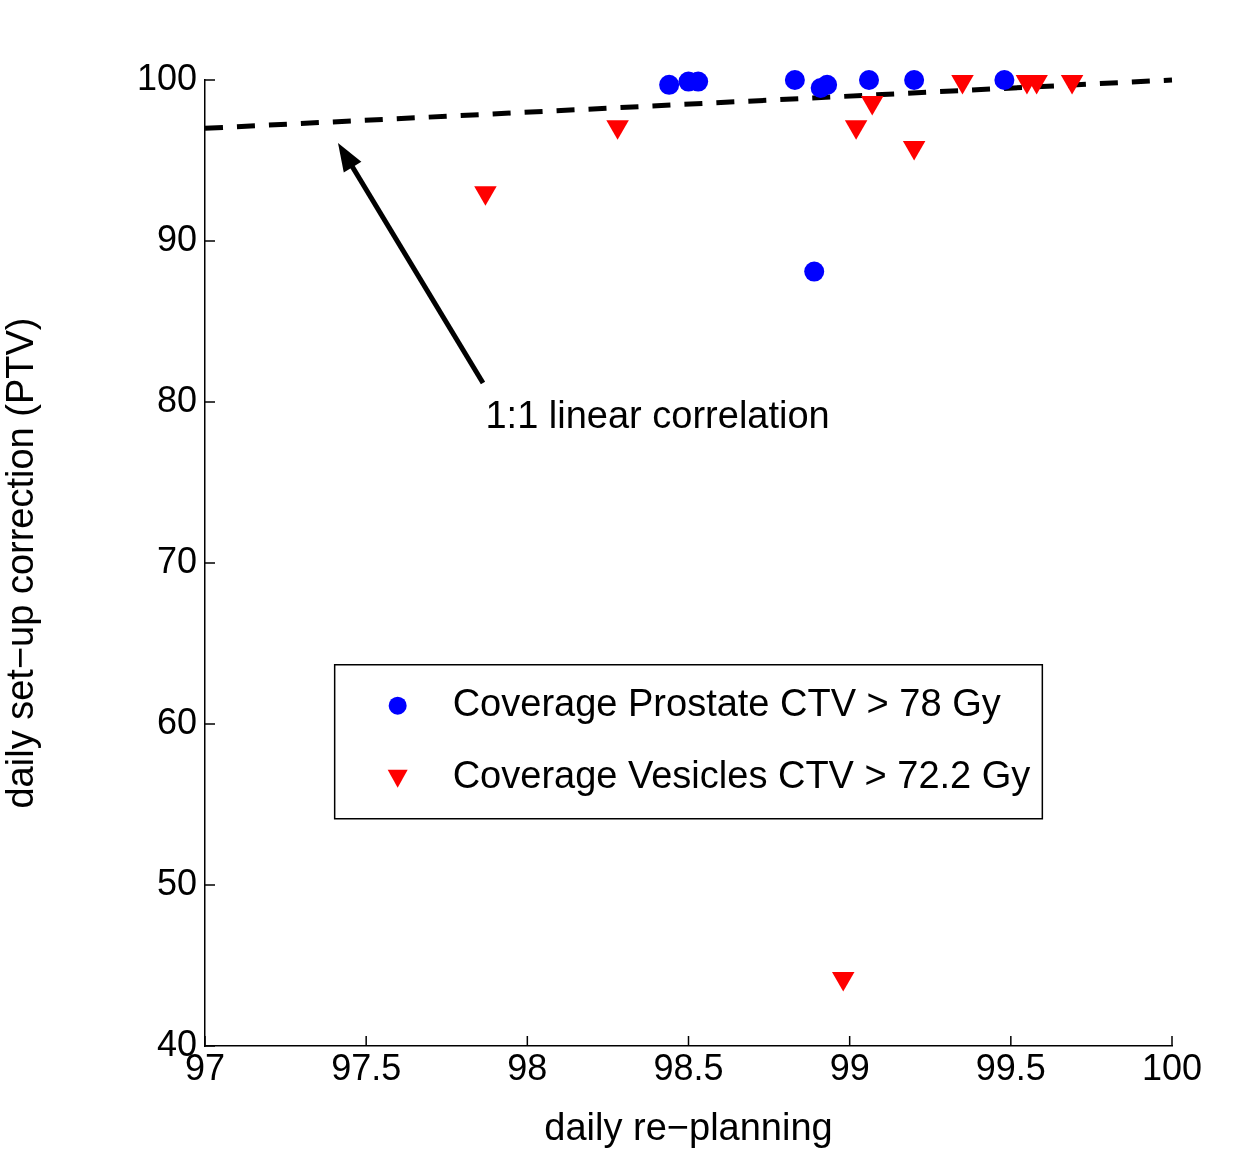 The width and height of the screenshot is (1255, 1152). What do you see at coordinates (688, 1067) in the screenshot?
I see `x-tick-label: 98.5` at bounding box center [688, 1067].